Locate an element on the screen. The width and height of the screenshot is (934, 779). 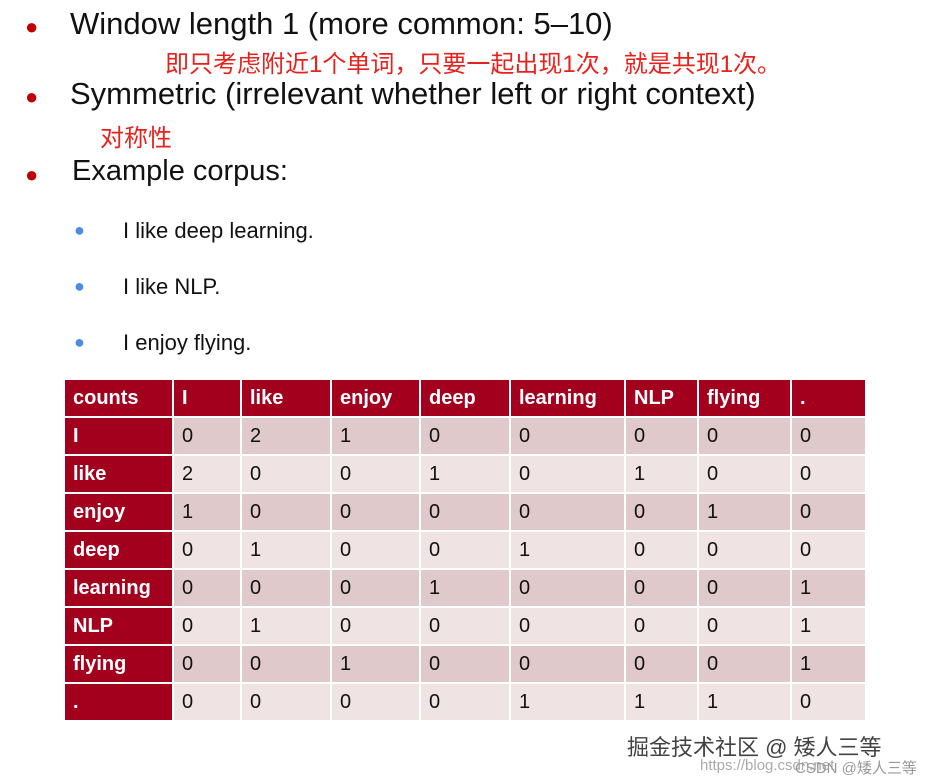
column-header: like is located at coordinates (286, 398).